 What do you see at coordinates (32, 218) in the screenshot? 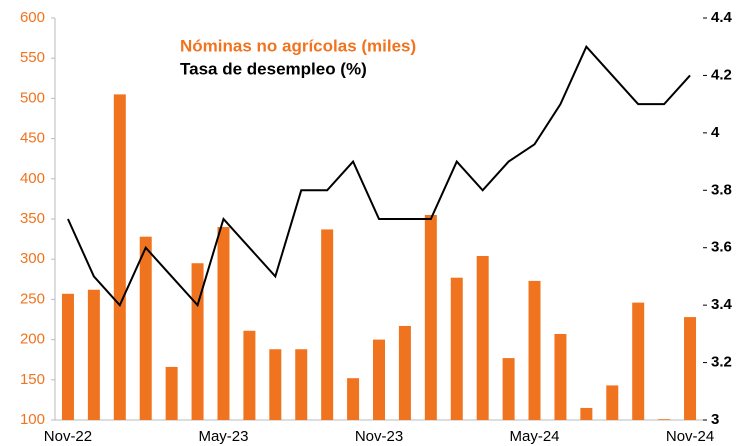
I see `y-tick-label: 350` at bounding box center [32, 218].